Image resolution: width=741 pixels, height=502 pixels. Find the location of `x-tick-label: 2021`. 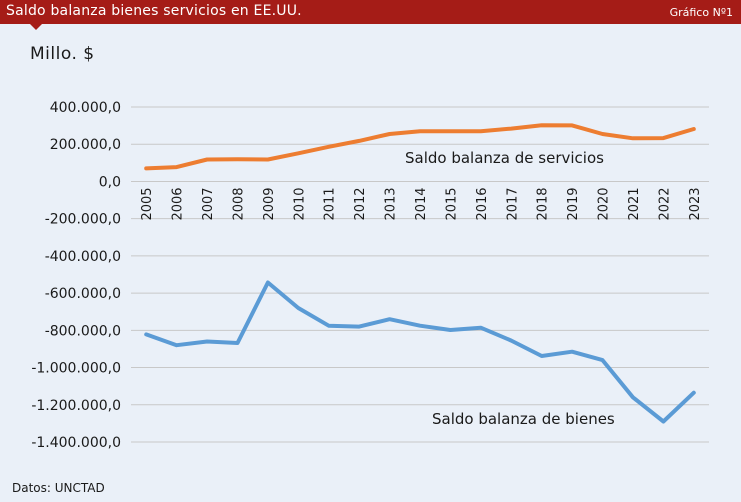

x-tick-label: 2021 is located at coordinates (634, 203).